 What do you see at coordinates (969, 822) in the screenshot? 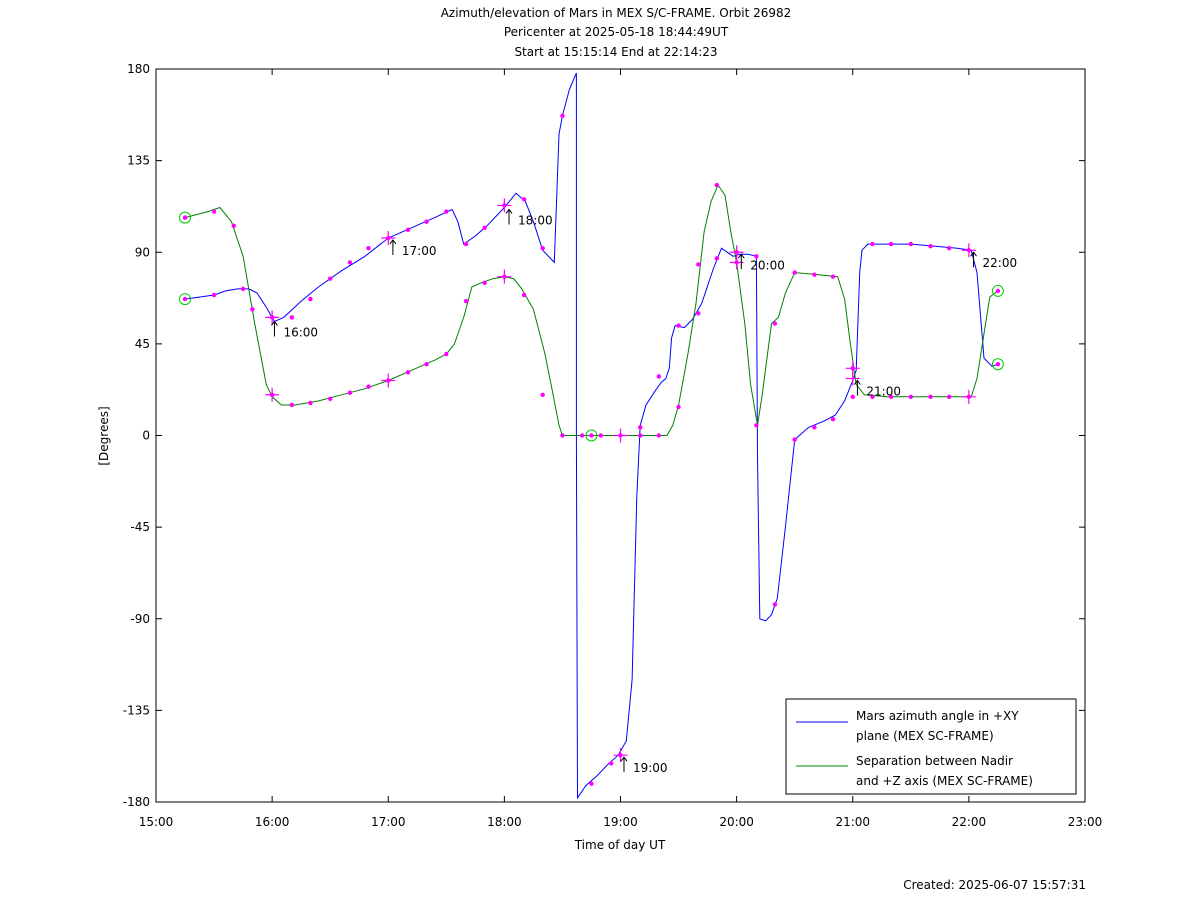
I see `x-tick-label-7: 22:00` at bounding box center [969, 822].